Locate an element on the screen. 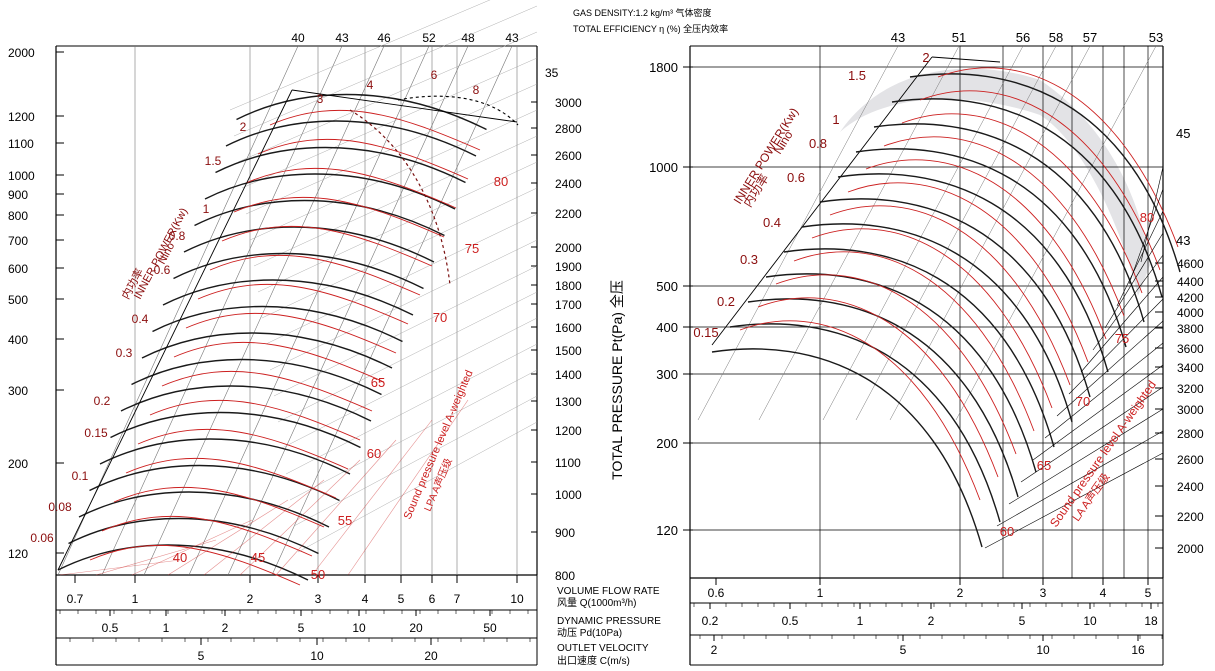  right-efficiency-tick-label: 57 is located at coordinates (1090, 37).